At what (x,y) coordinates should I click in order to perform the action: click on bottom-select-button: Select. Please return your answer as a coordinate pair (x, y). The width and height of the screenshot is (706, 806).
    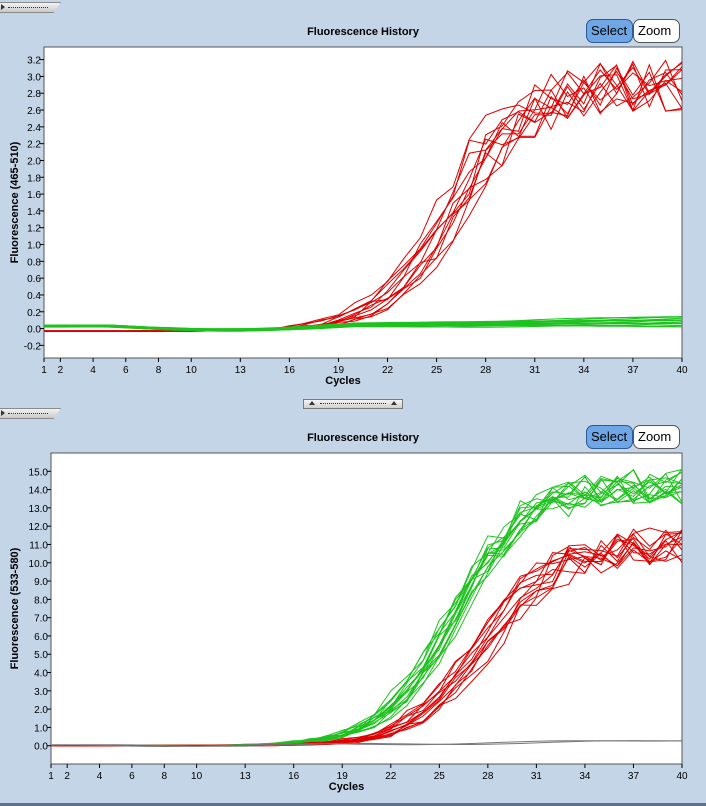
    Looking at the image, I should click on (609, 437).